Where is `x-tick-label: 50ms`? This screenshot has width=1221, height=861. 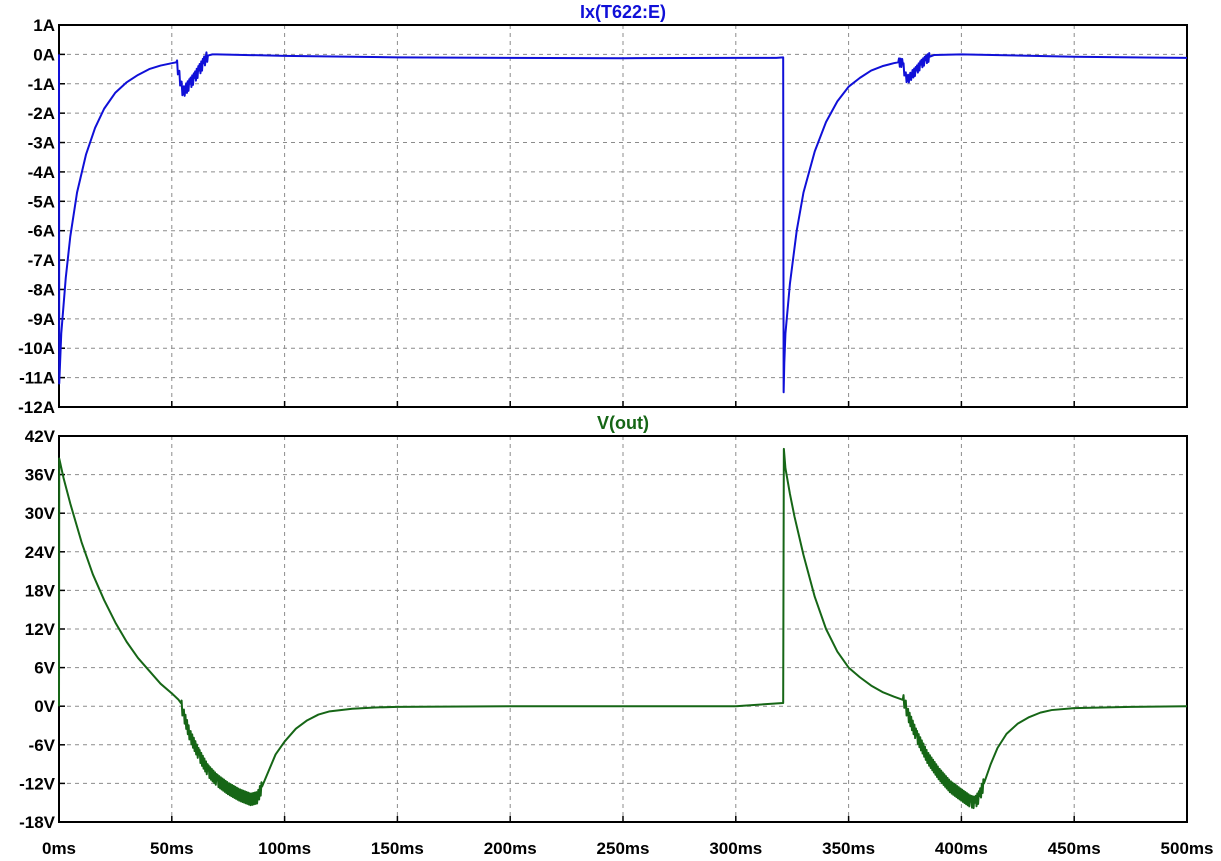
x-tick-label: 50ms is located at coordinates (171, 848).